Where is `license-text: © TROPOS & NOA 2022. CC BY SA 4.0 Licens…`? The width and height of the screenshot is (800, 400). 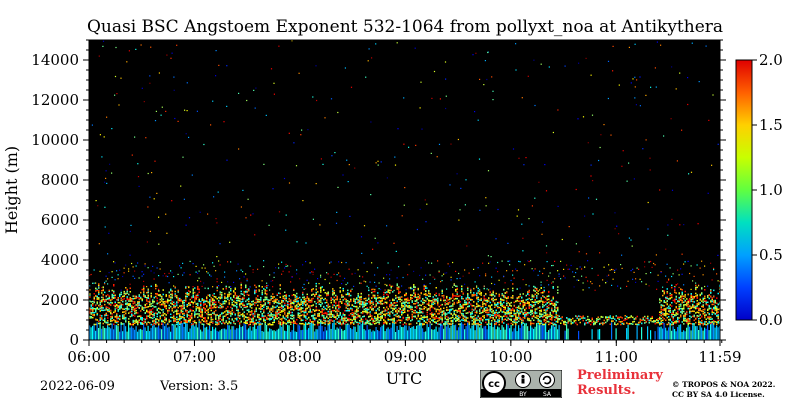
license-text: © TROPOS & NOA 2022. CC BY SA 4.0 Licens… is located at coordinates (723, 390).